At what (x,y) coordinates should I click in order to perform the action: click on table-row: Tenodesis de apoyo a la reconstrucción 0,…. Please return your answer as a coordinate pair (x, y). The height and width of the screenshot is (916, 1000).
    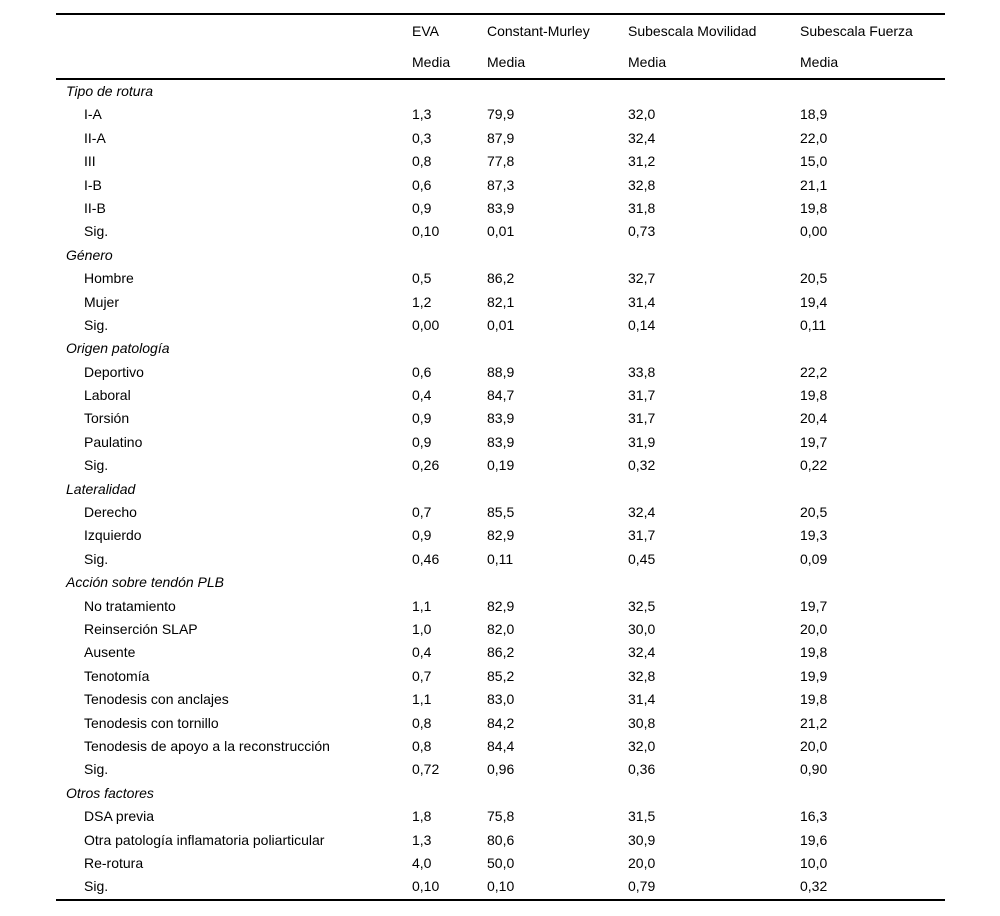
    Looking at the image, I should click on (500, 746).